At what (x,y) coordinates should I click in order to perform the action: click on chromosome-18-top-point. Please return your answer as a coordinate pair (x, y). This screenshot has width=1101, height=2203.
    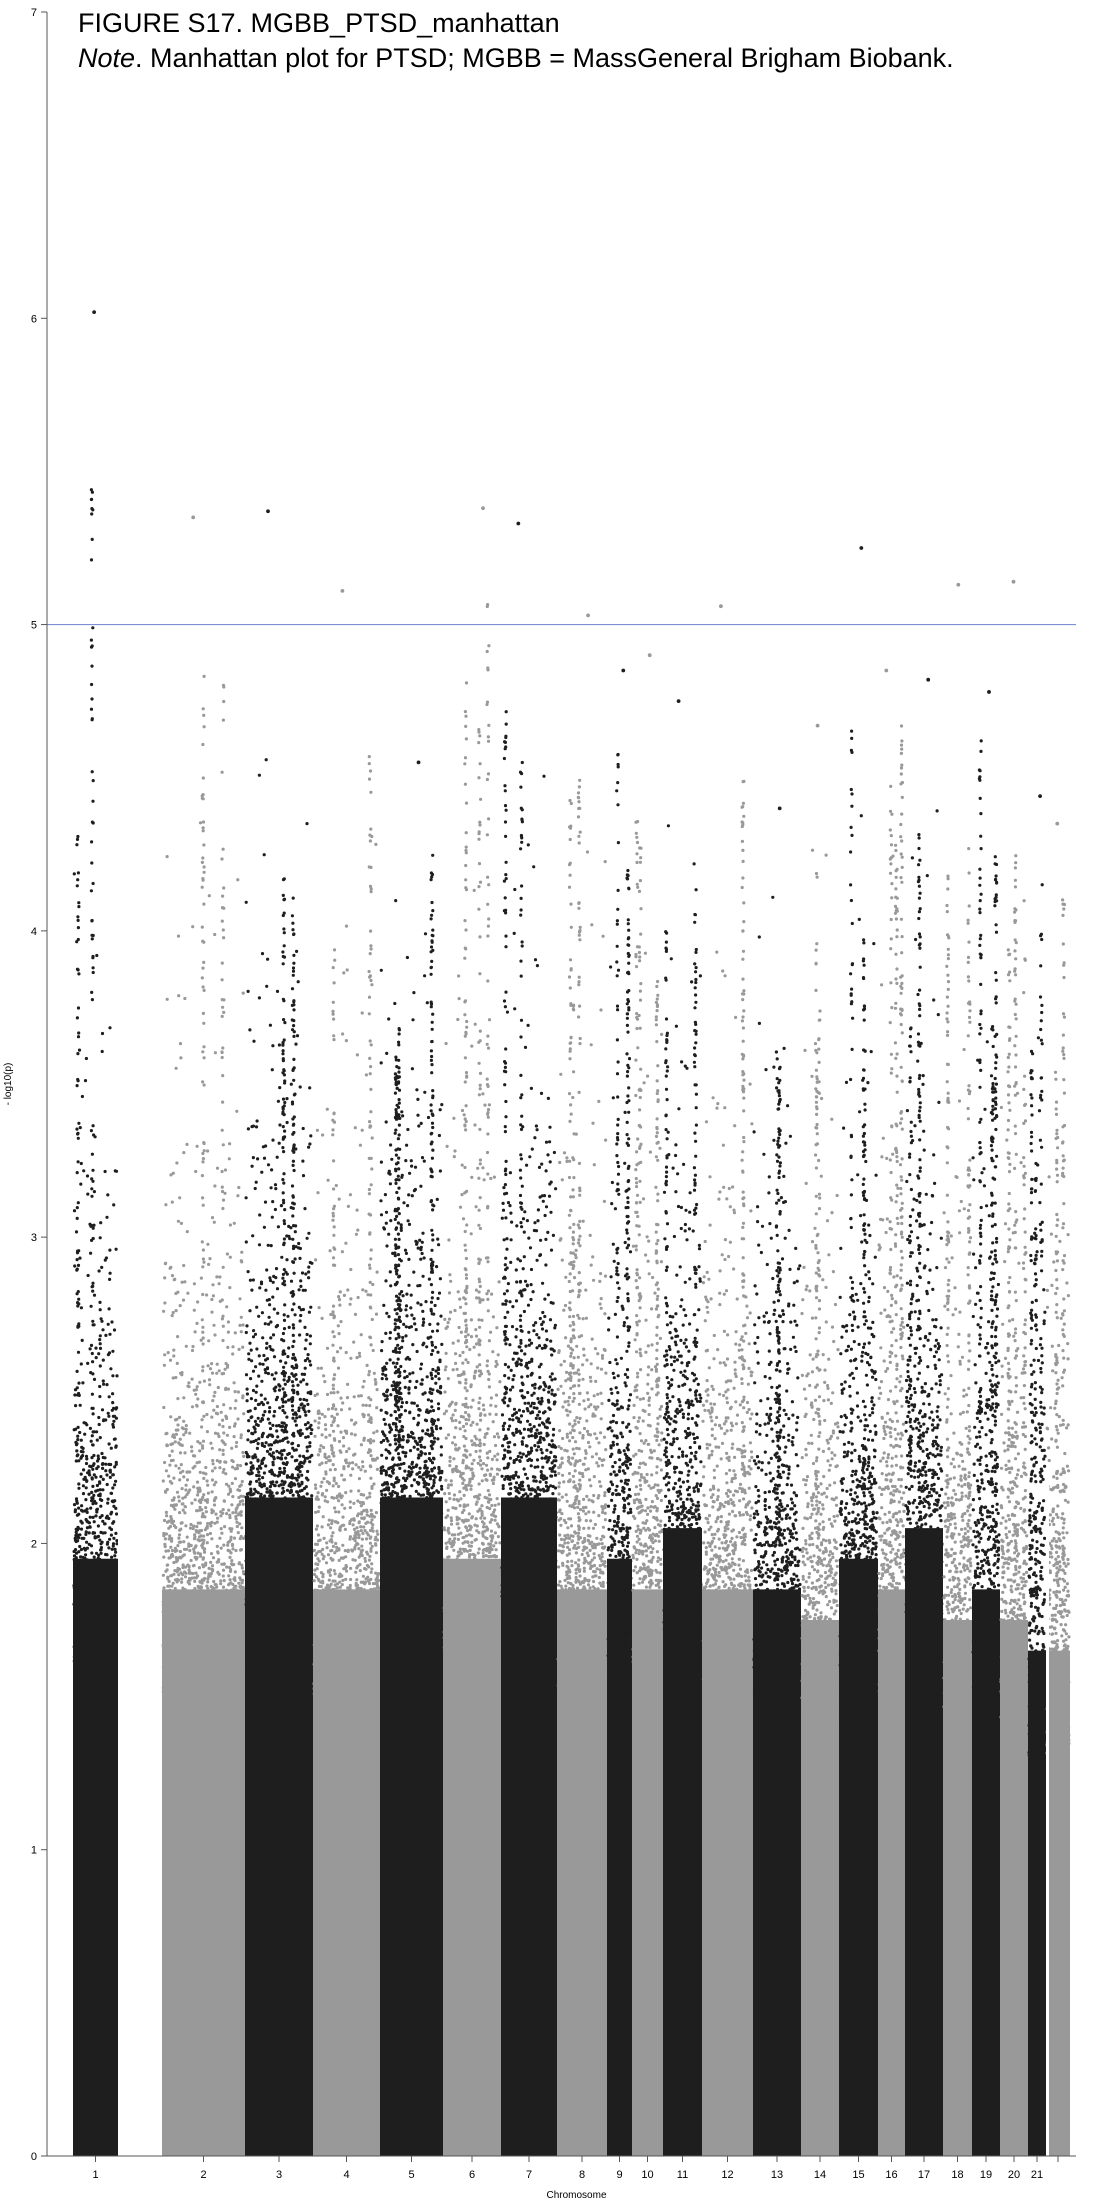
    Looking at the image, I should click on (958, 584).